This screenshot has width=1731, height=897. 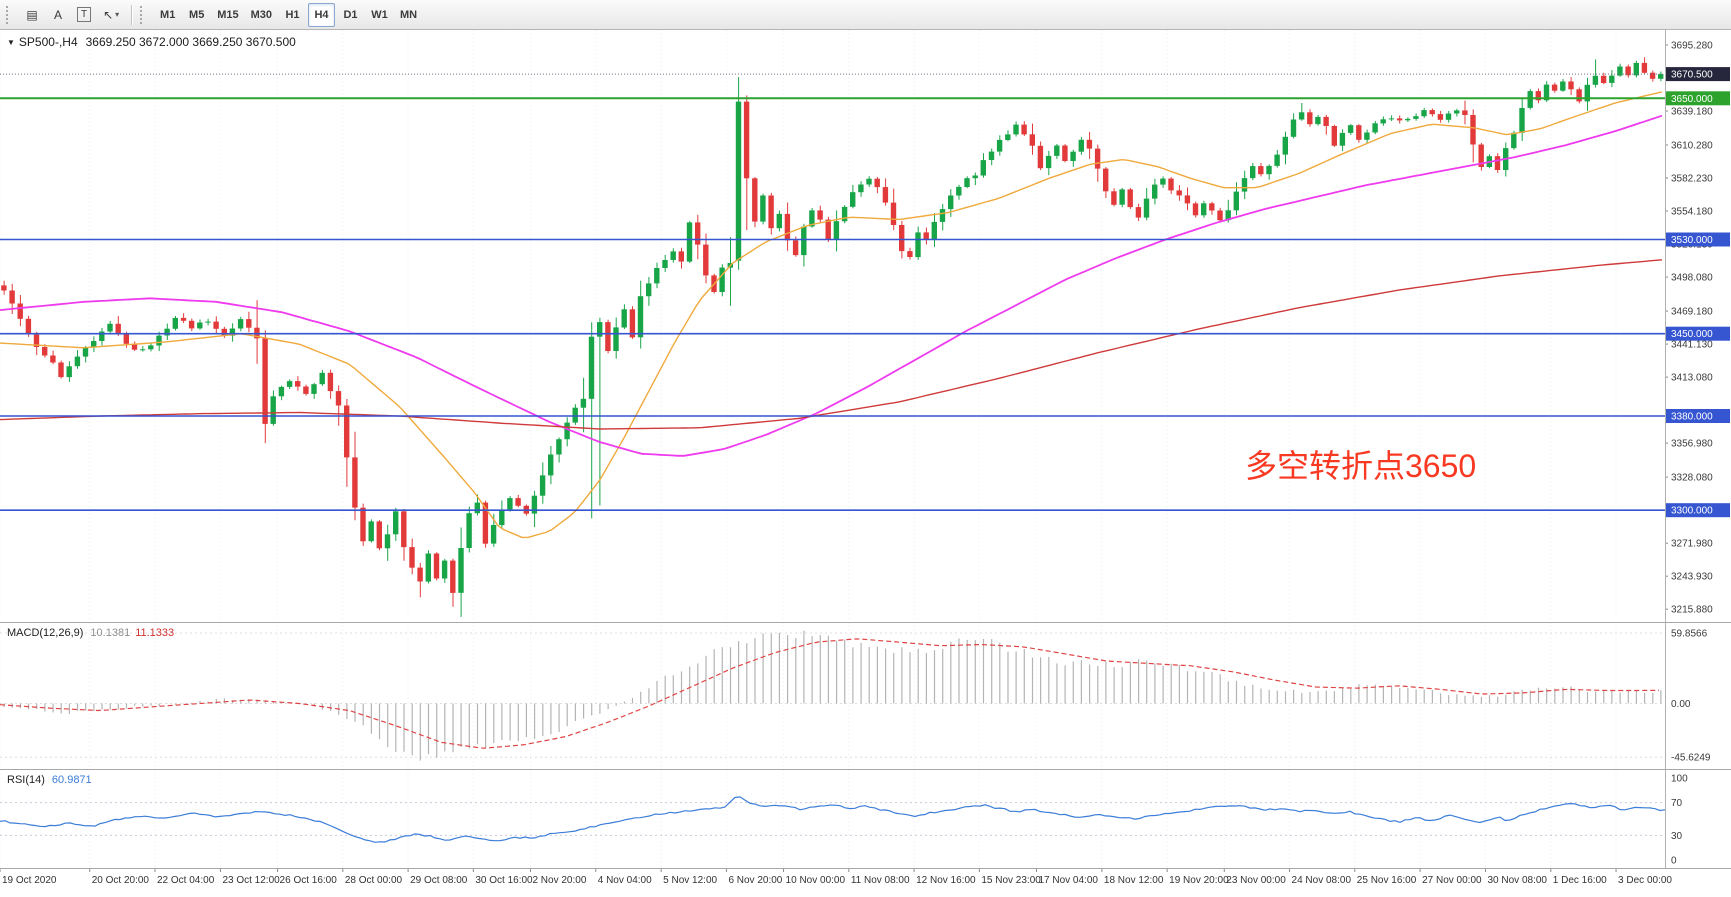 What do you see at coordinates (1580, 880) in the screenshot?
I see `time-axis-label: 1 Dec 16:00` at bounding box center [1580, 880].